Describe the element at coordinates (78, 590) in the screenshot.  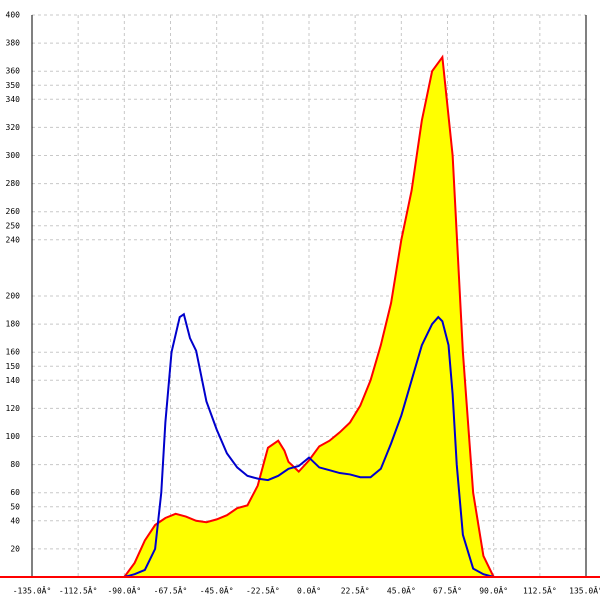
I see `x-tick-label: -112.5Â°` at that location.